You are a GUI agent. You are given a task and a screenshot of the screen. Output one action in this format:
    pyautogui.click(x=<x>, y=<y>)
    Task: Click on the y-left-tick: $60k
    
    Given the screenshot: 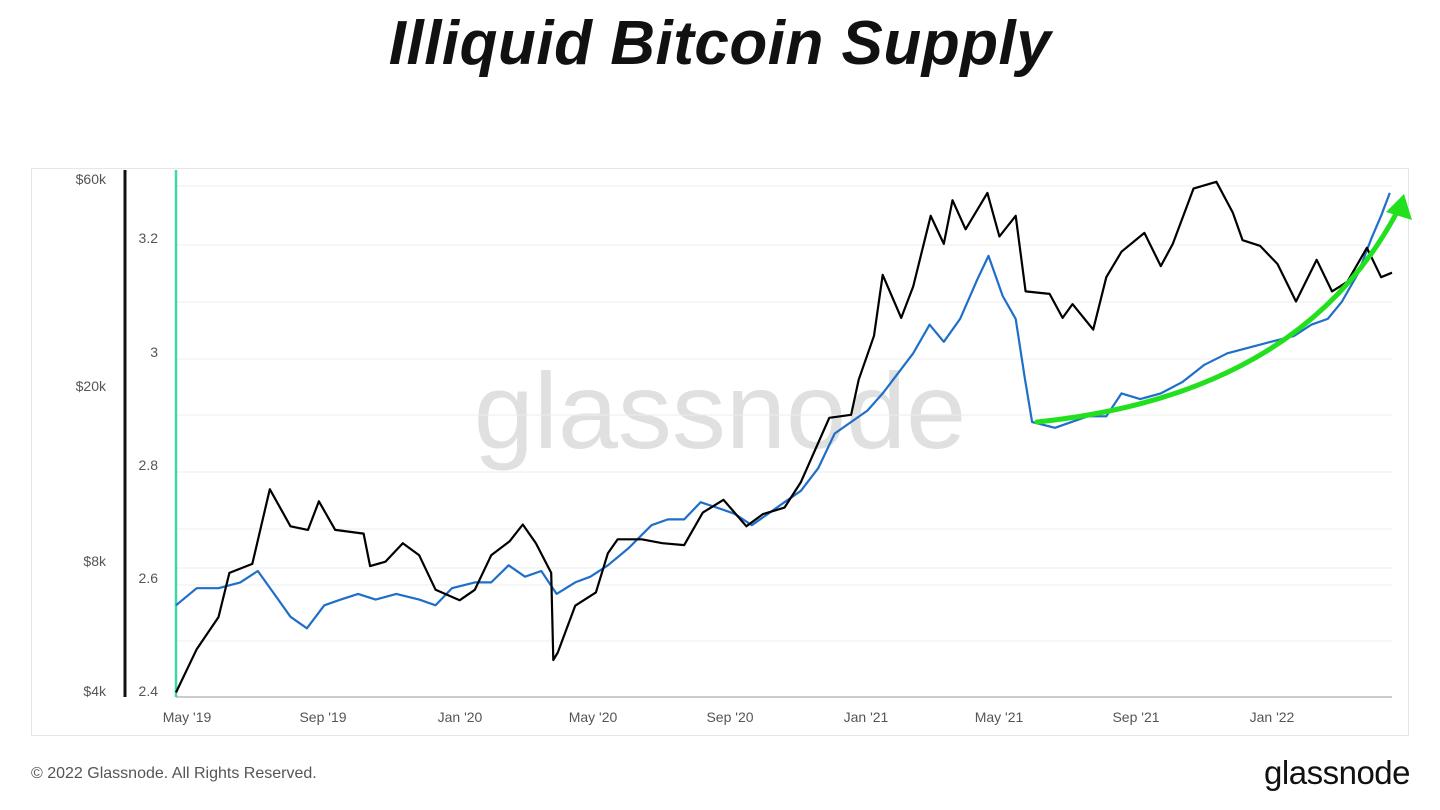 What is the action you would take?
    pyautogui.click(x=91, y=179)
    